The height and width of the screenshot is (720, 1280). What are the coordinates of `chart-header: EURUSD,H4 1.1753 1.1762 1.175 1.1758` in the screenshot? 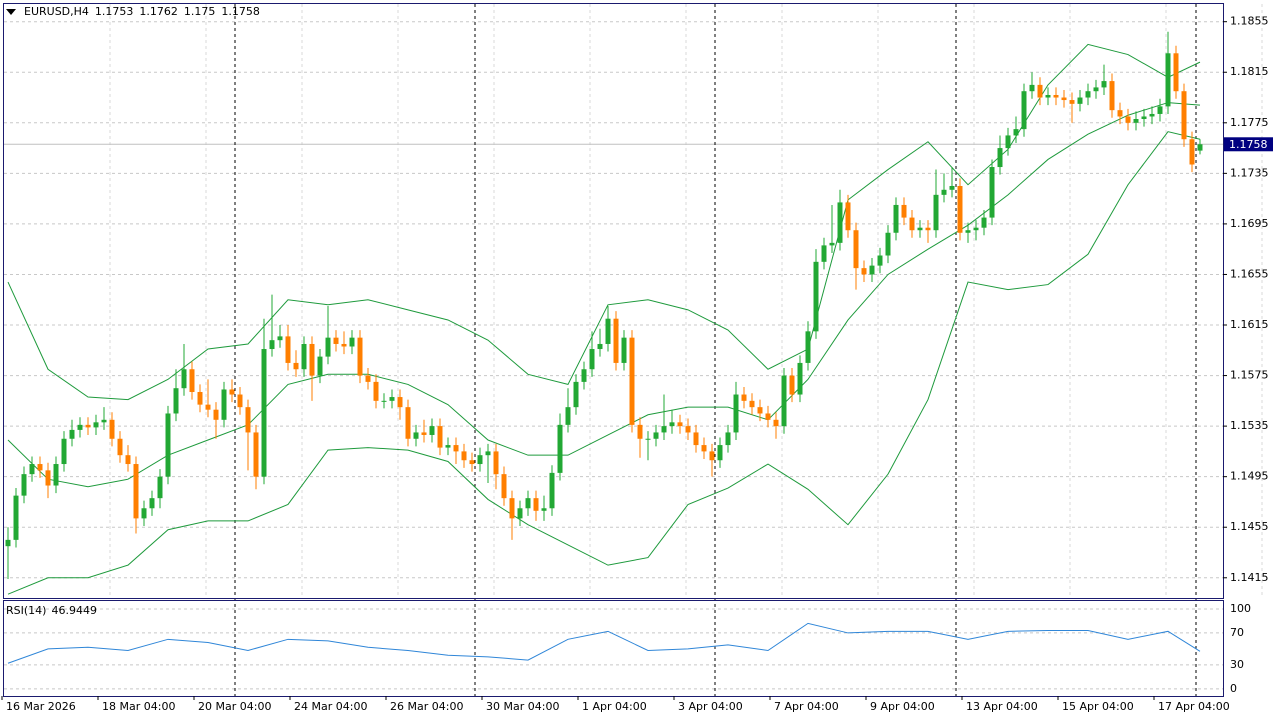 It's located at (133, 11).